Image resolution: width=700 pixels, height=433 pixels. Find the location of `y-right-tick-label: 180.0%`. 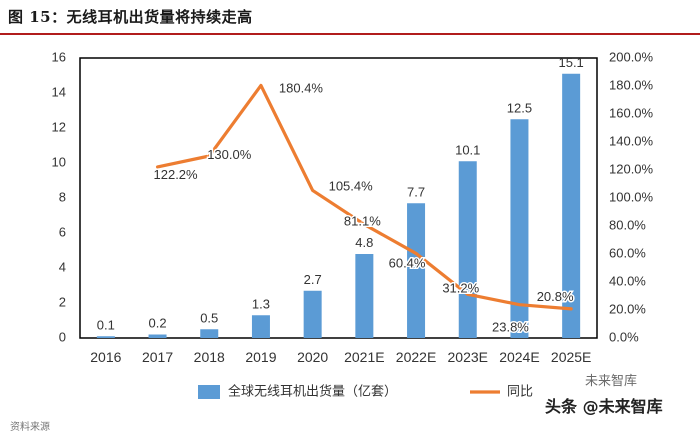

y-right-tick-label: 180.0% is located at coordinates (631, 84).